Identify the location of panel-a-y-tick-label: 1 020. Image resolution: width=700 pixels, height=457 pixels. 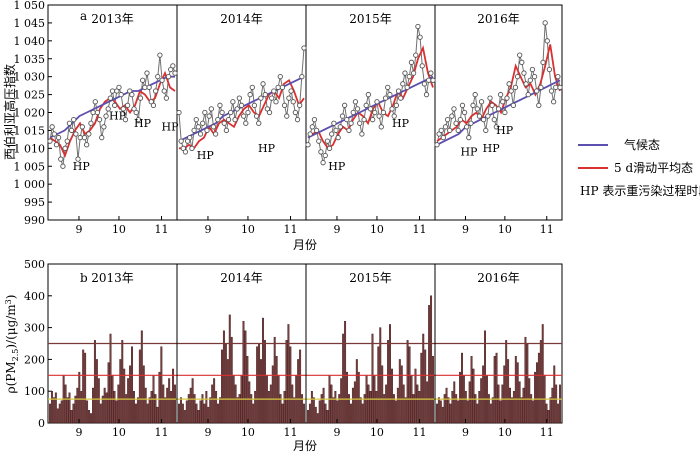
(30, 113).